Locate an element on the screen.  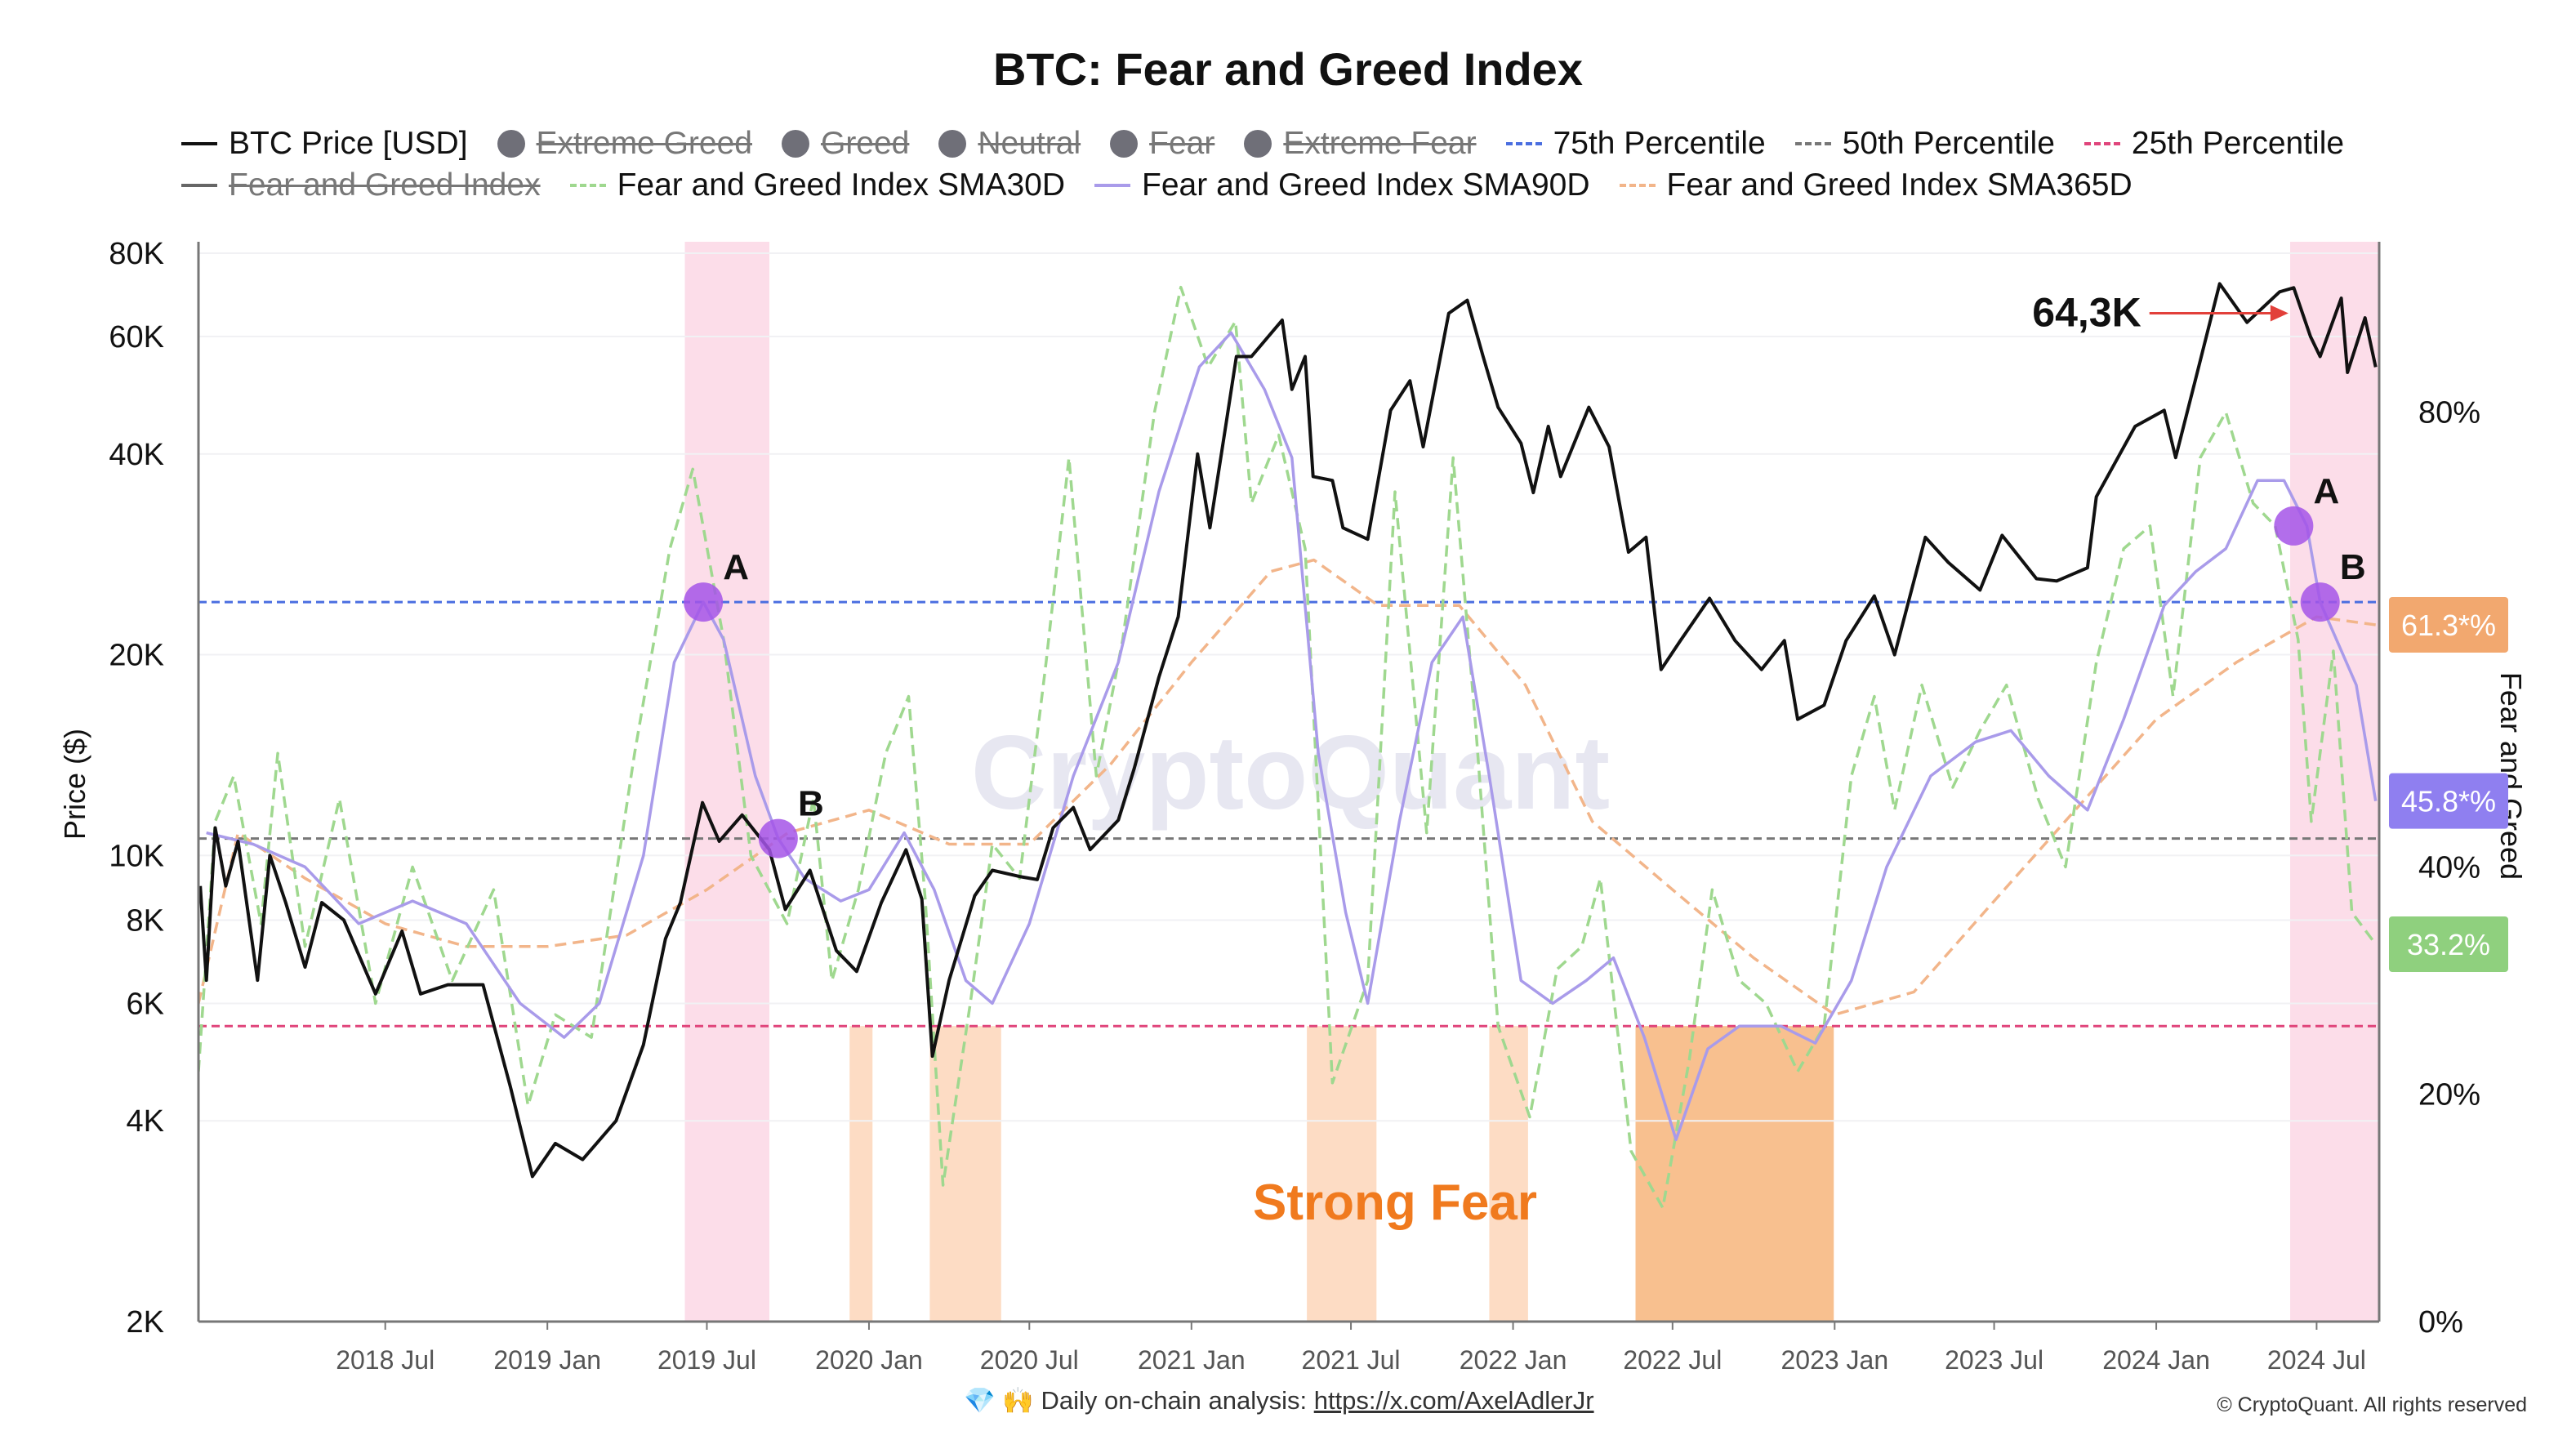
strong-fear-label: Strong Fear is located at coordinates (1395, 1203).